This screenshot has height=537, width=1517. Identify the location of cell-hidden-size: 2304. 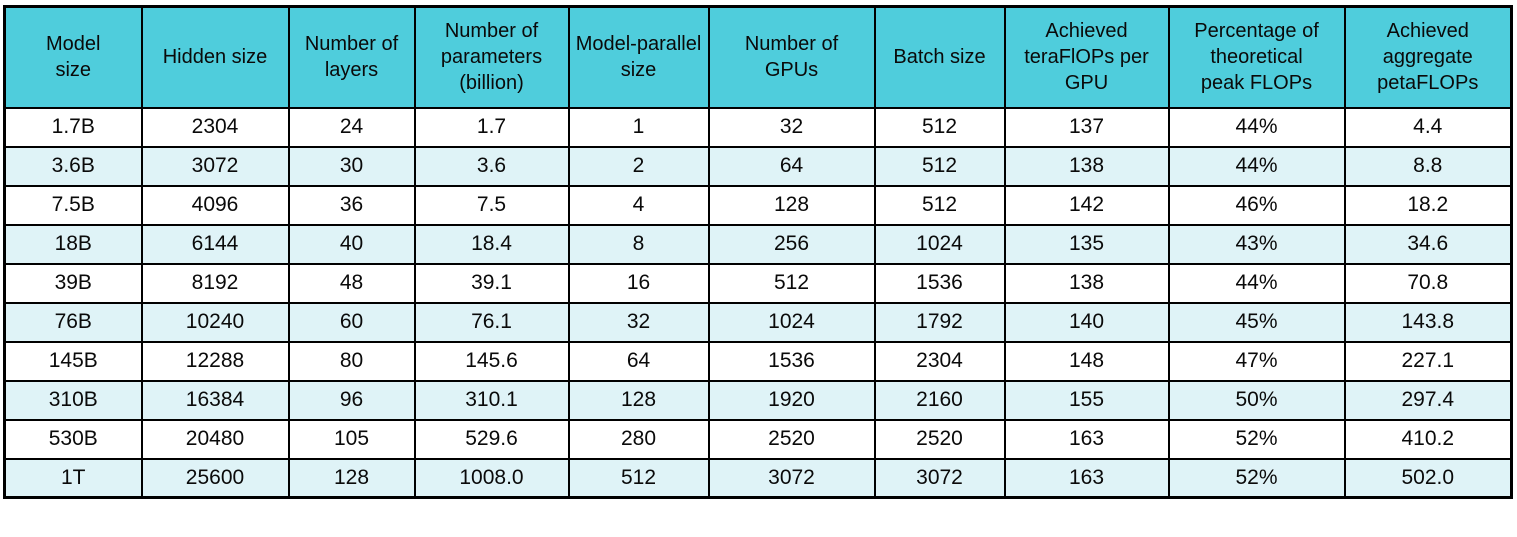
(215, 127).